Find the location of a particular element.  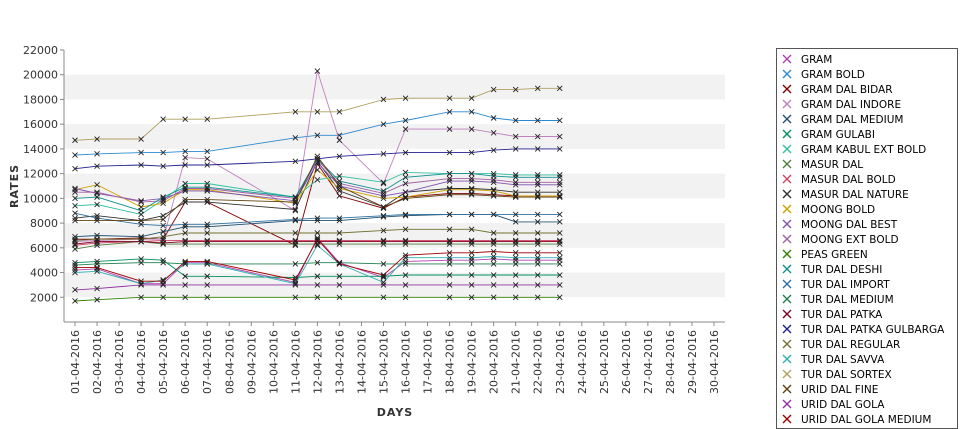

x-tick-label: 09-04-2016 is located at coordinates (251, 362).